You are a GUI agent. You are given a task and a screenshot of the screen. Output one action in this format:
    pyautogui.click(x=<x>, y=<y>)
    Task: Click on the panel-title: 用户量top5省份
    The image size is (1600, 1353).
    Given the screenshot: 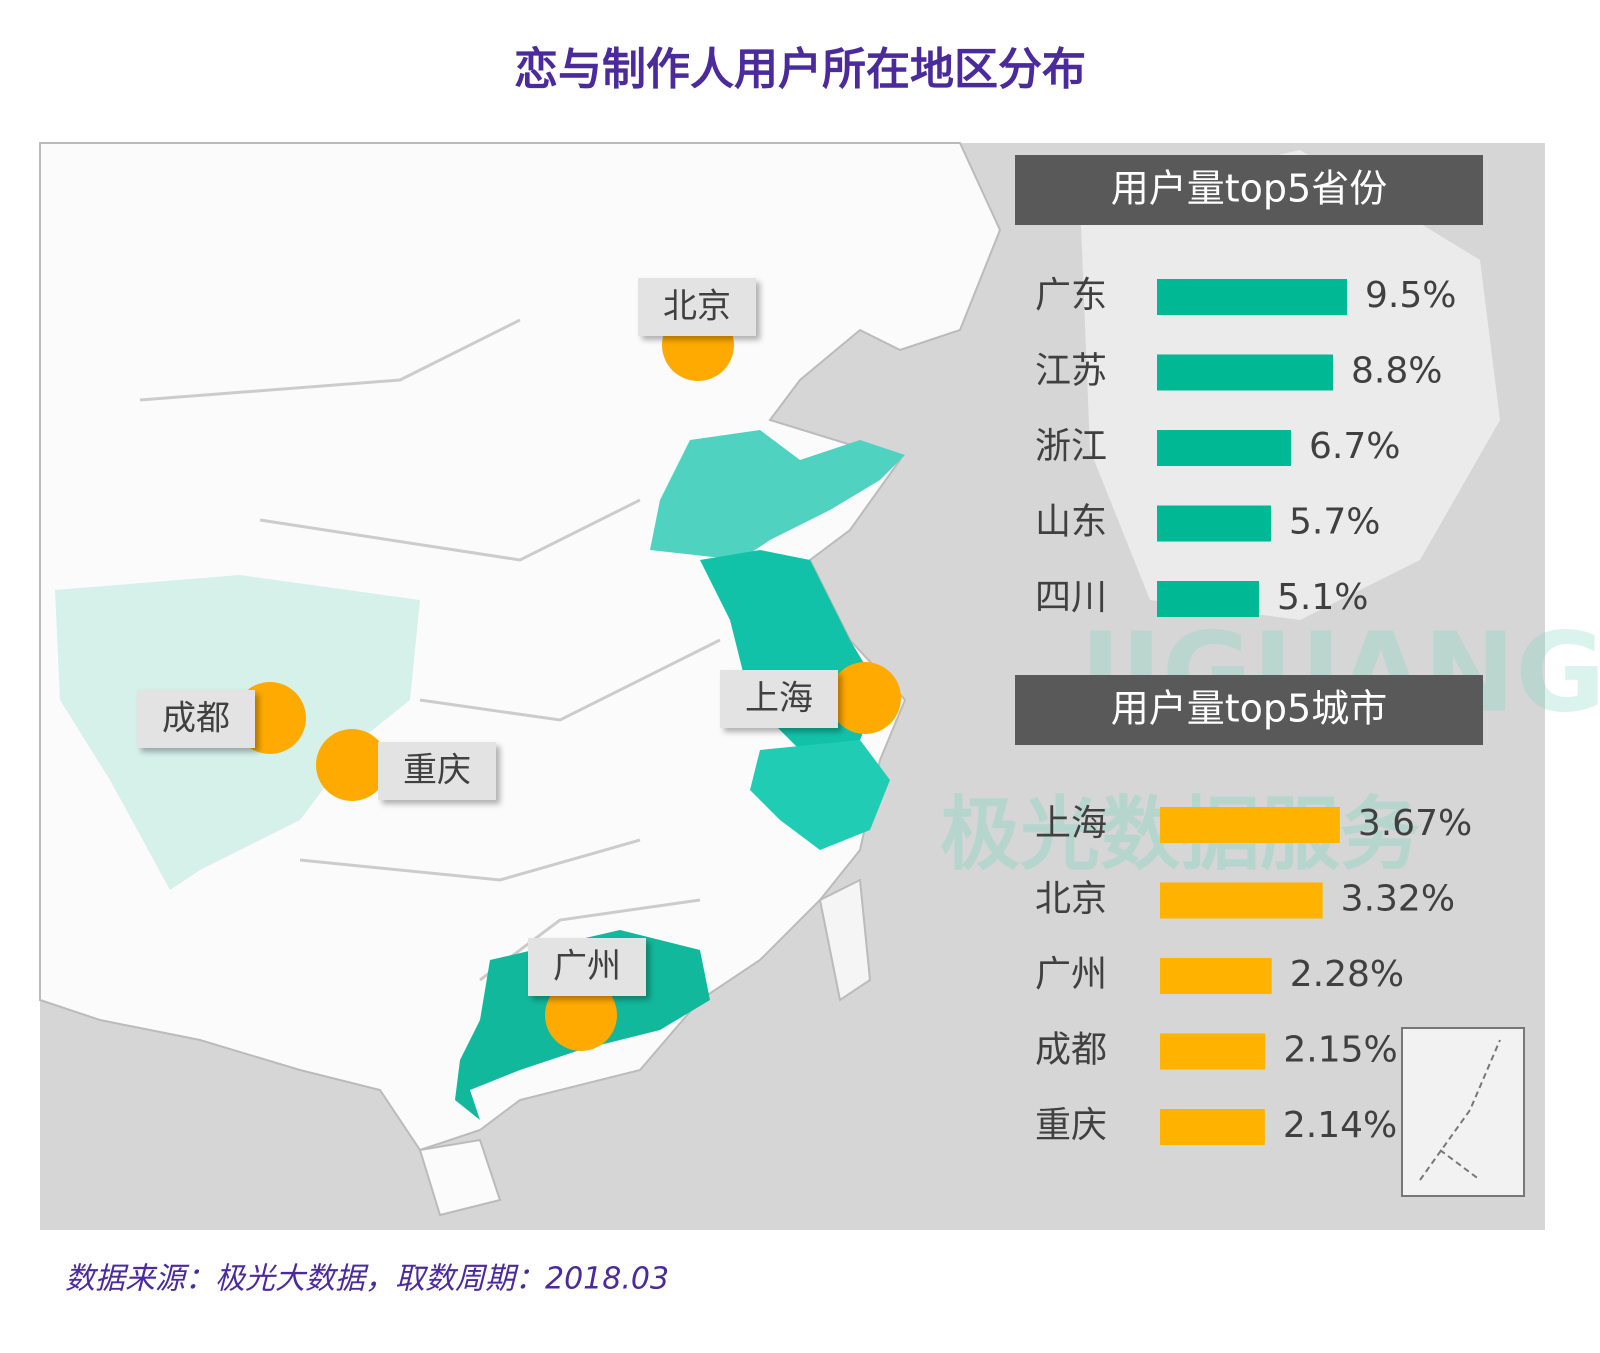 What is the action you would take?
    pyautogui.click(x=1249, y=189)
    